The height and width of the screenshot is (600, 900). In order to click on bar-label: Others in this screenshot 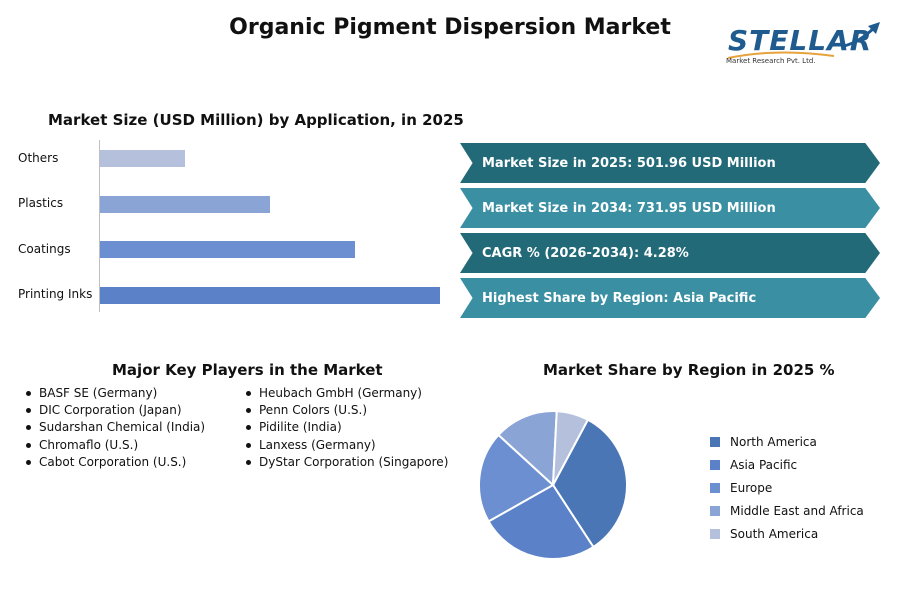, I will do `click(38, 158)`.